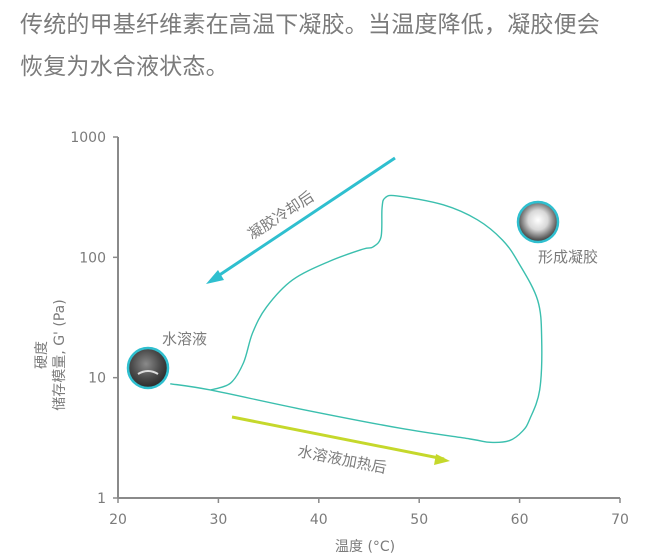  I want to click on intro-text: 传统的甲基纤维素在高温下凝胶。当温度降低，凝胶便会 恢复为水合液状态。, so click(340, 46).